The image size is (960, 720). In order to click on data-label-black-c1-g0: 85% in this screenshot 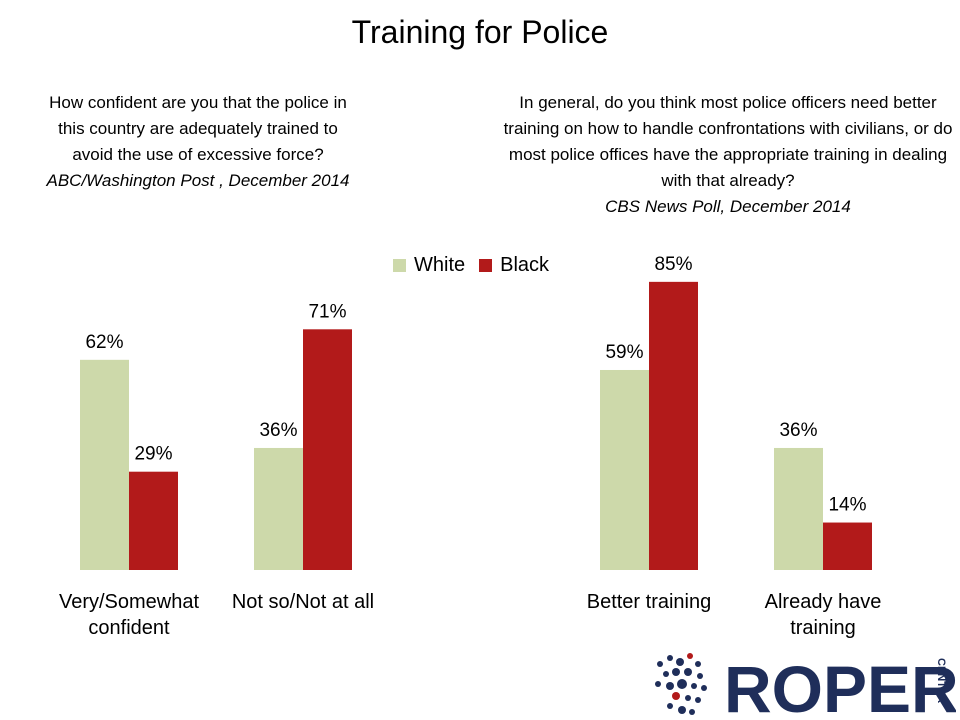, I will do `click(673, 264)`.